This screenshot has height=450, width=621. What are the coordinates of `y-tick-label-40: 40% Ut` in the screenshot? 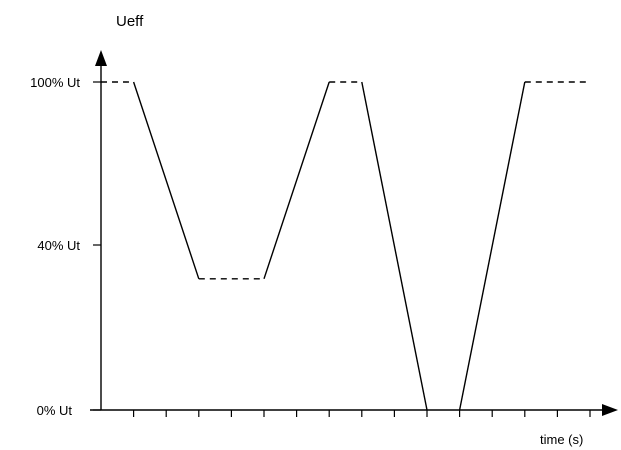 It's located at (58, 245).